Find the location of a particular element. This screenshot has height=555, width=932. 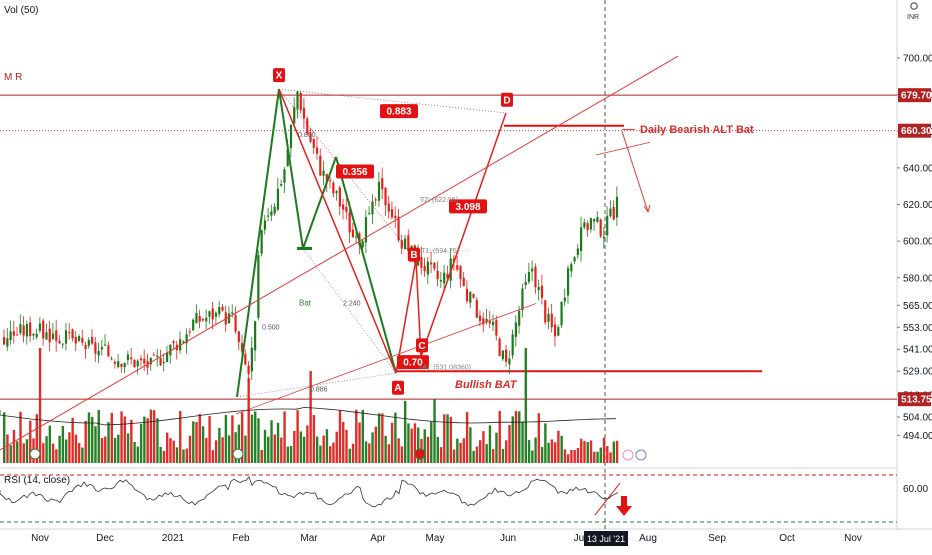

pattern-point-x: X is located at coordinates (279, 75).